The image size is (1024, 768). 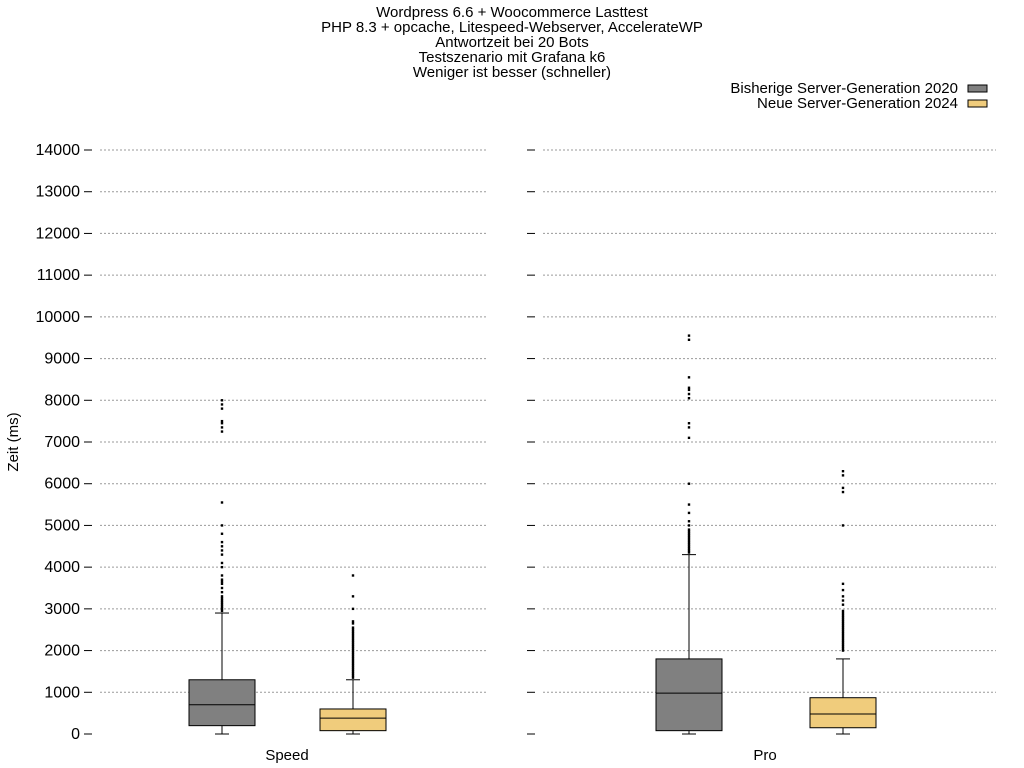 What do you see at coordinates (843, 713) in the screenshot?
I see `box-pro-2024` at bounding box center [843, 713].